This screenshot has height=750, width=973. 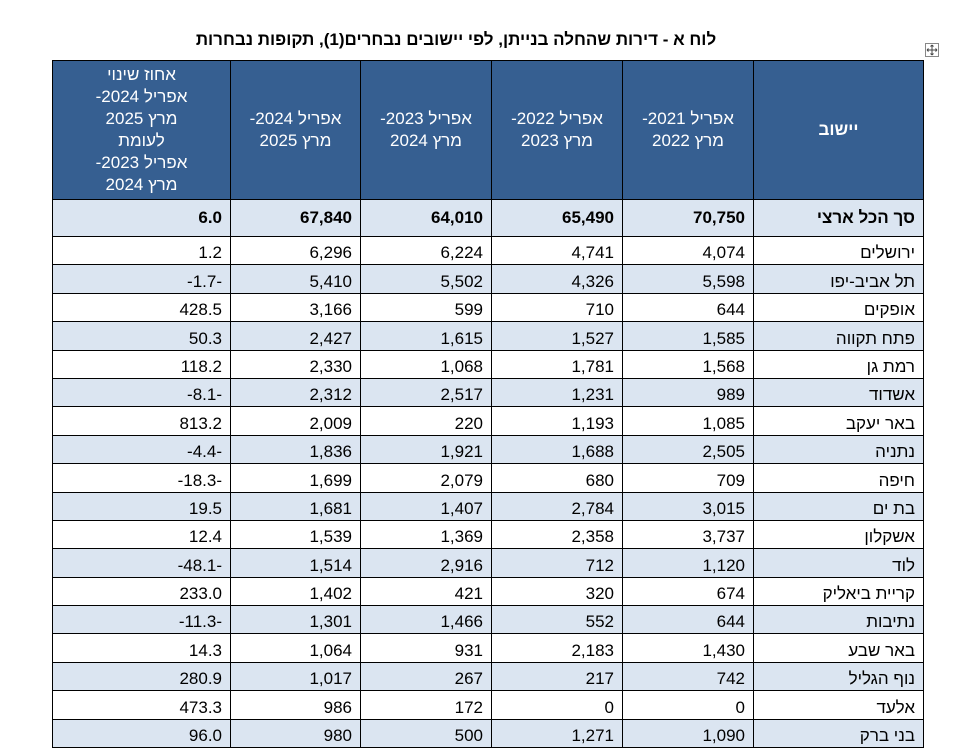 What do you see at coordinates (557, 676) in the screenshot?
I see `cell: 217` at bounding box center [557, 676].